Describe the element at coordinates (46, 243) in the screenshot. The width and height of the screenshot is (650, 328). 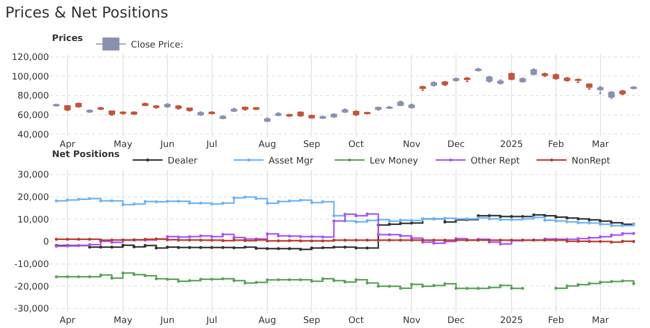
I see `y-tick-label: 0` at that location.